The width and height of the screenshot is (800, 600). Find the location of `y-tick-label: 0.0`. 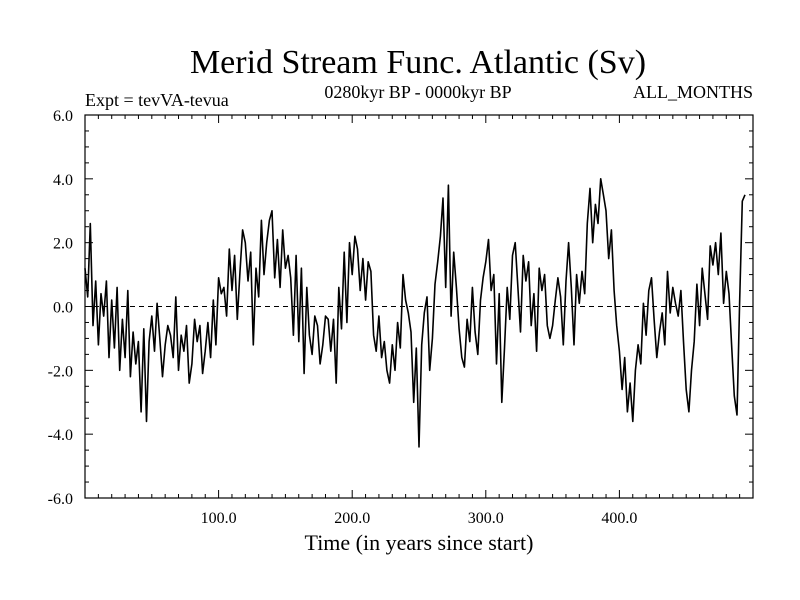

y-tick-label: 0.0 is located at coordinates (63, 308).